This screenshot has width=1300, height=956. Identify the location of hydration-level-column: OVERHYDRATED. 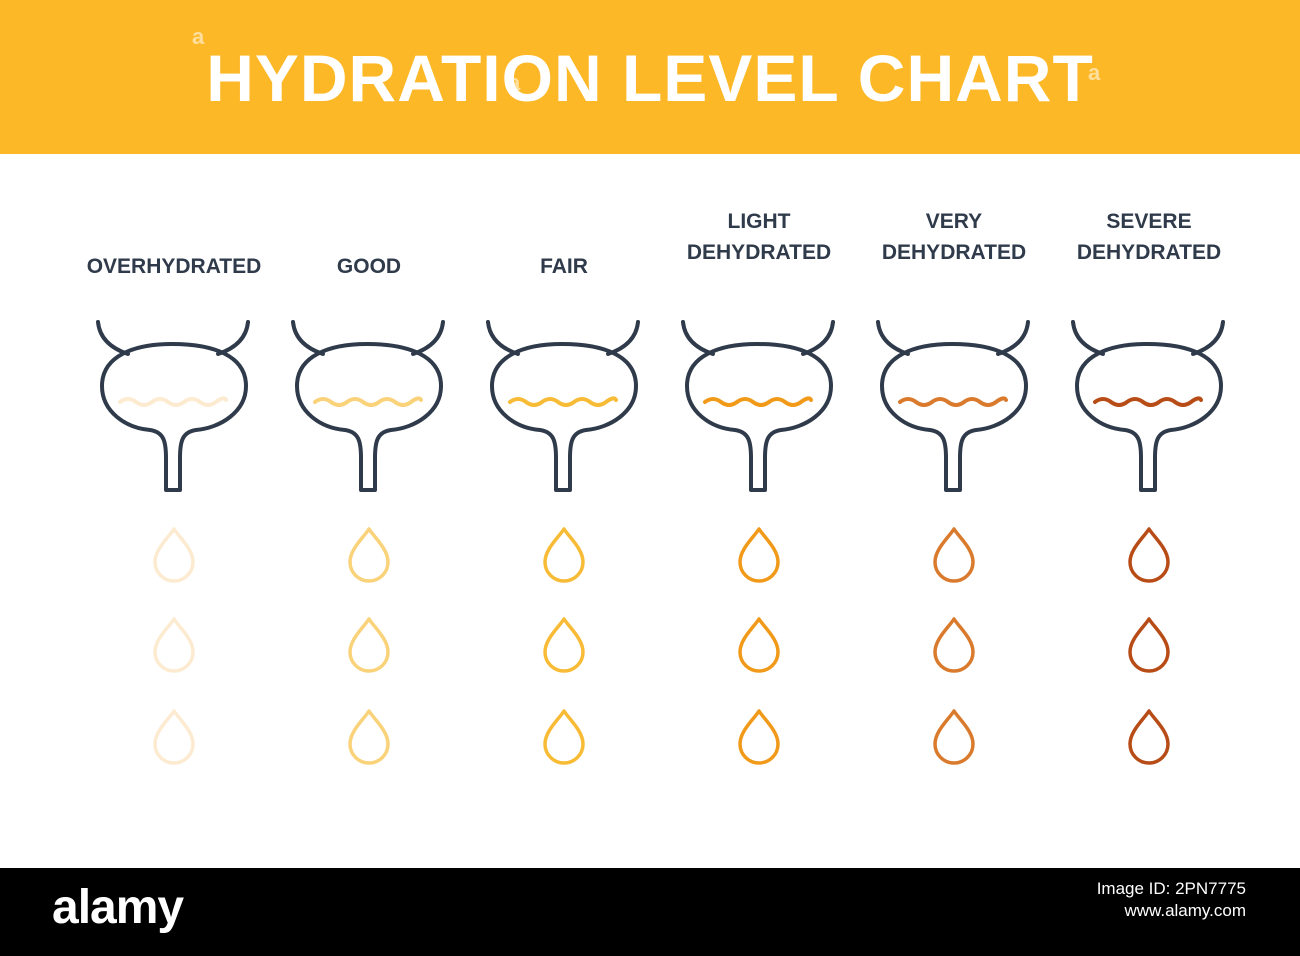
(174, 511).